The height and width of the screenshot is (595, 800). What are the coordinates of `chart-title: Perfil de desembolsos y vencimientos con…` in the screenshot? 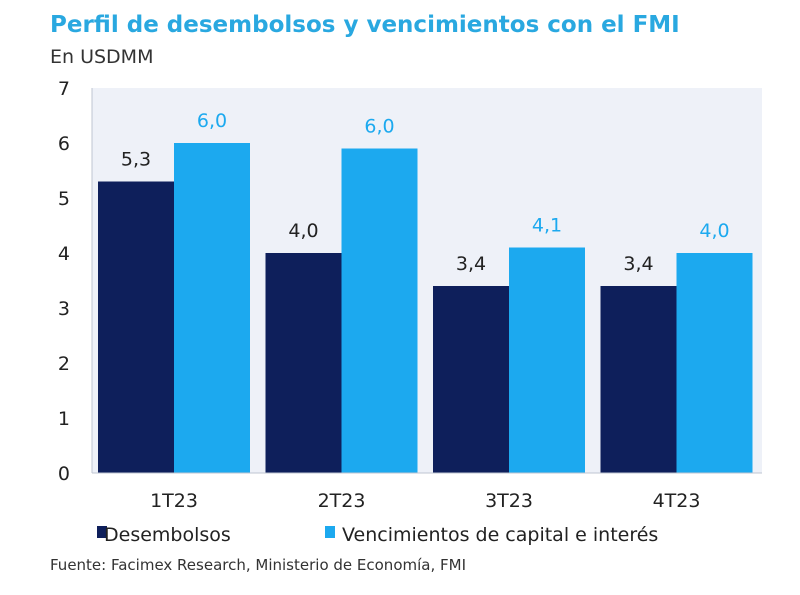 It's located at (365, 25).